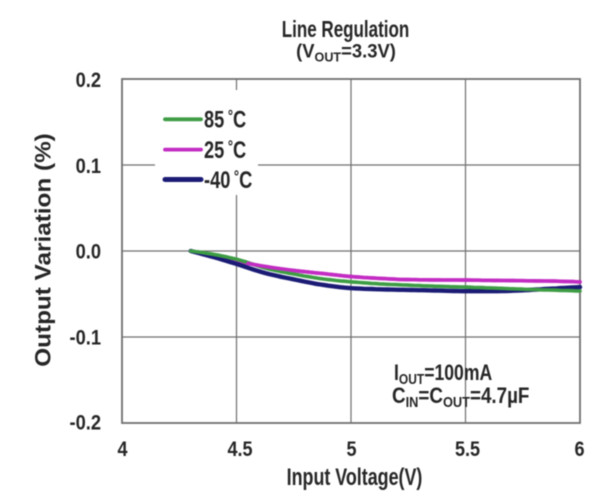 The image size is (606, 504). What do you see at coordinates (228, 180) in the screenshot?
I see `svg-text: -40 °C` at bounding box center [228, 180].